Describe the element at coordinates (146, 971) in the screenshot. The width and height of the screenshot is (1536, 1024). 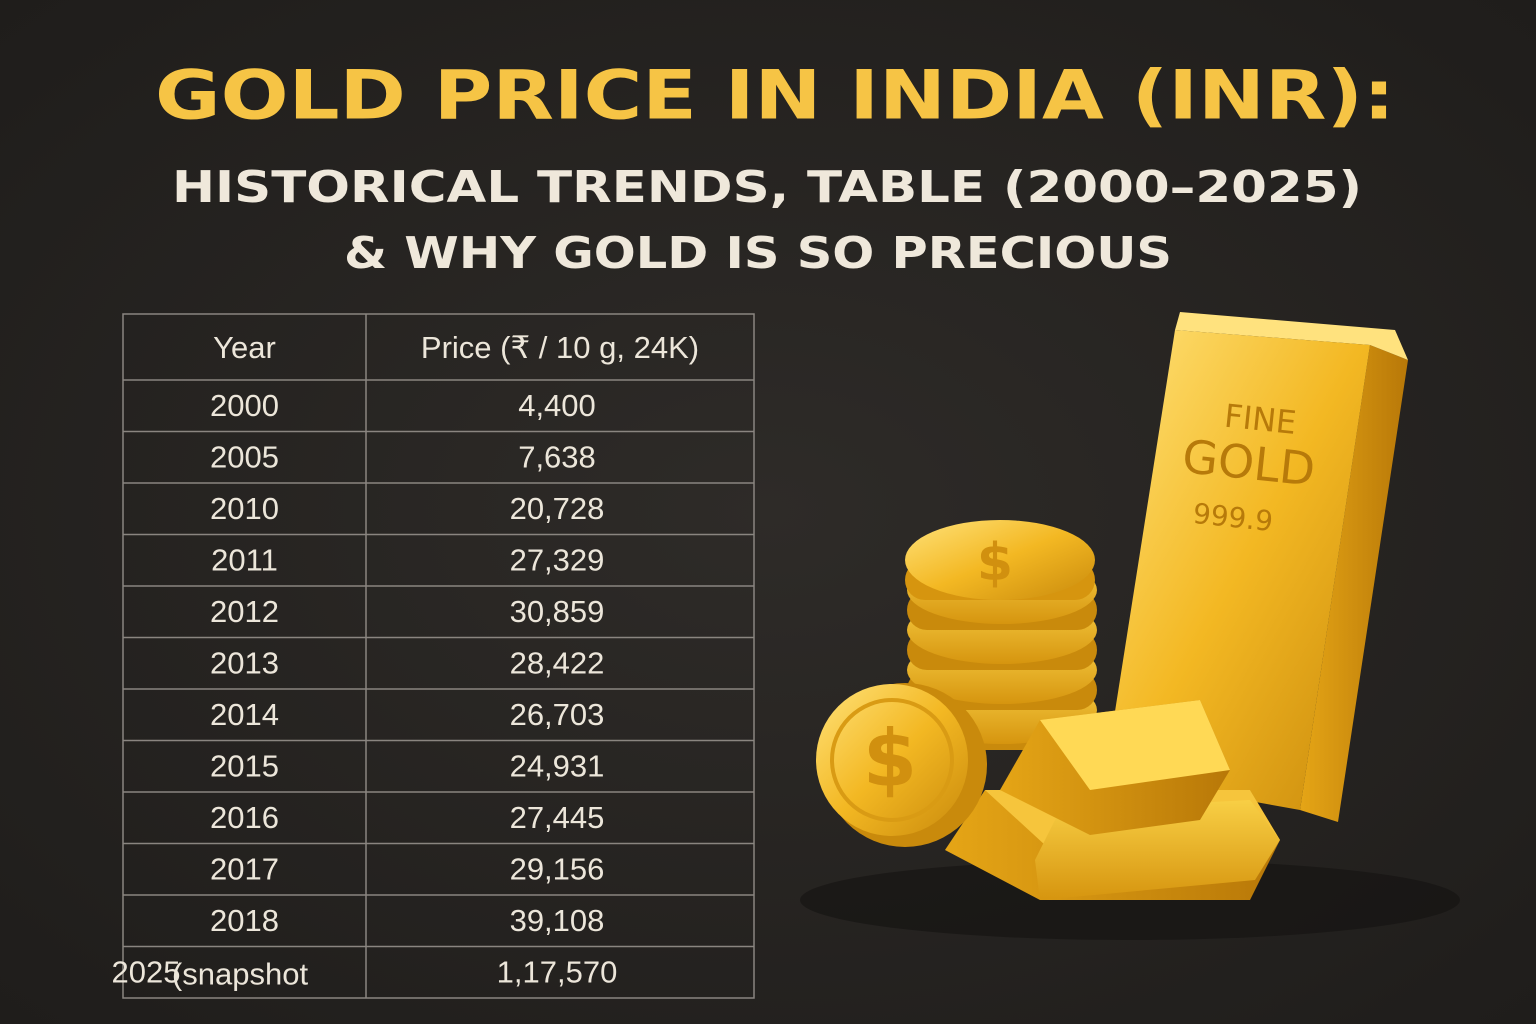
I see `year-cell: 2025` at that location.